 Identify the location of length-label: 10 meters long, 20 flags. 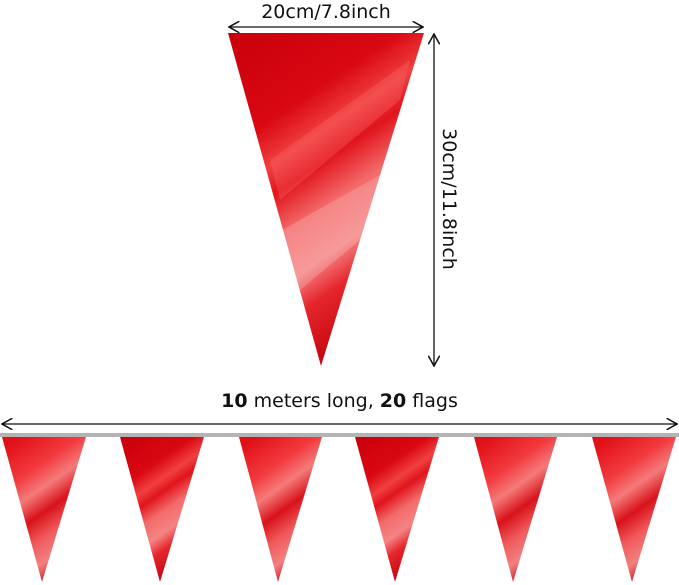
(339, 401).